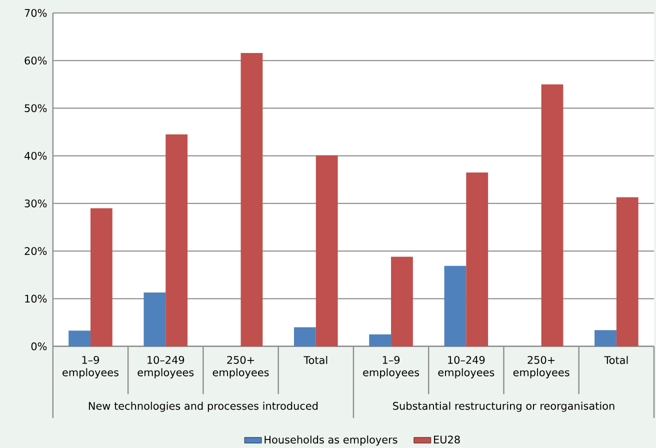  What do you see at coordinates (331, 441) in the screenshot?
I see `legend-label: Households as employers` at bounding box center [331, 441].